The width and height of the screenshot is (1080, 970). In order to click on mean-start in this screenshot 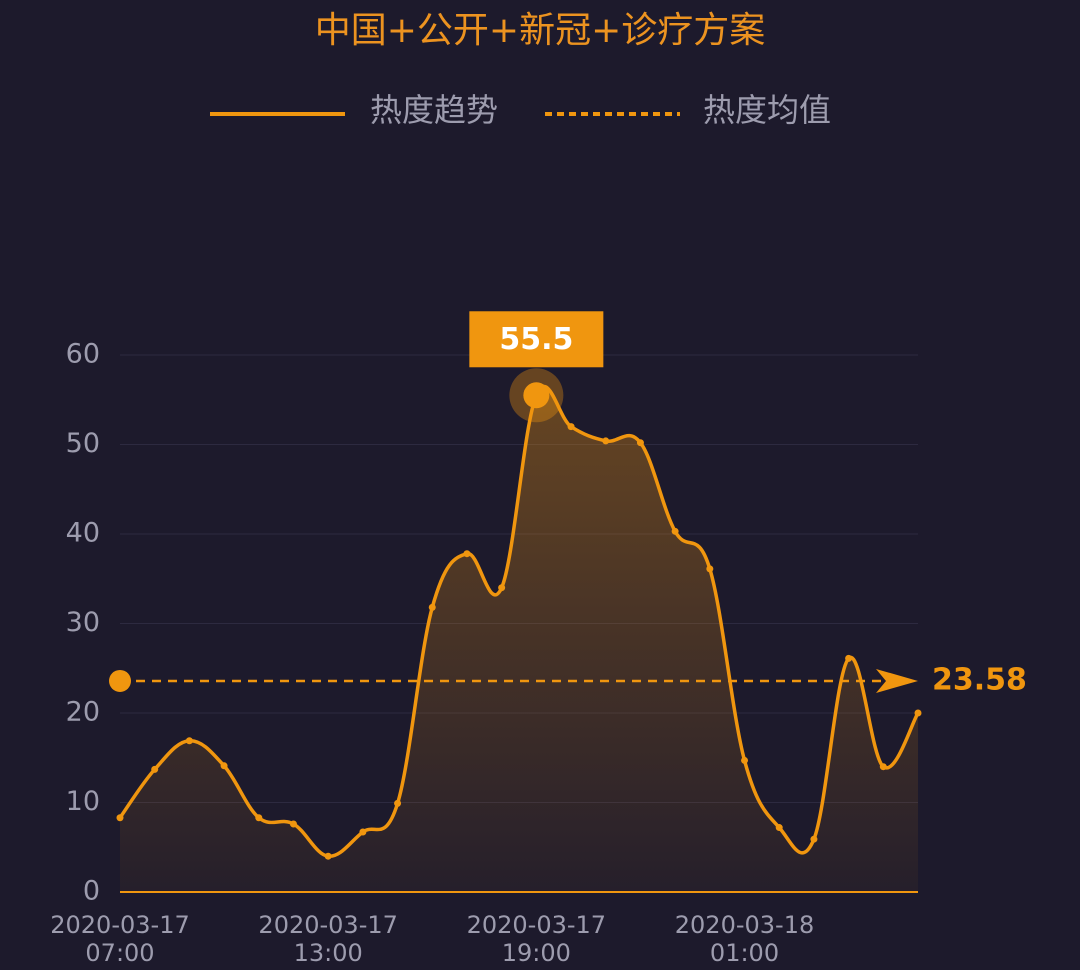, I will do `click(120, 680)`.